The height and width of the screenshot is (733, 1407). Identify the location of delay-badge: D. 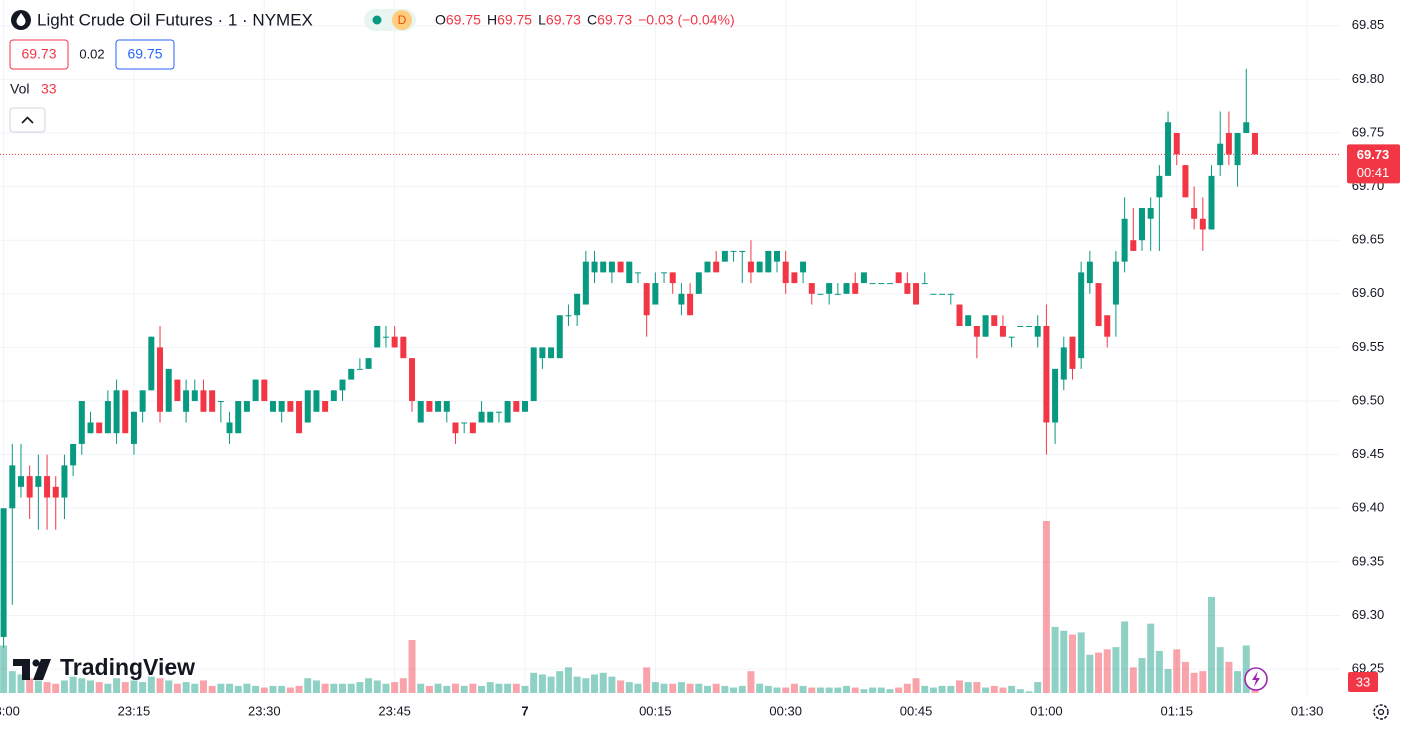
(402, 20).